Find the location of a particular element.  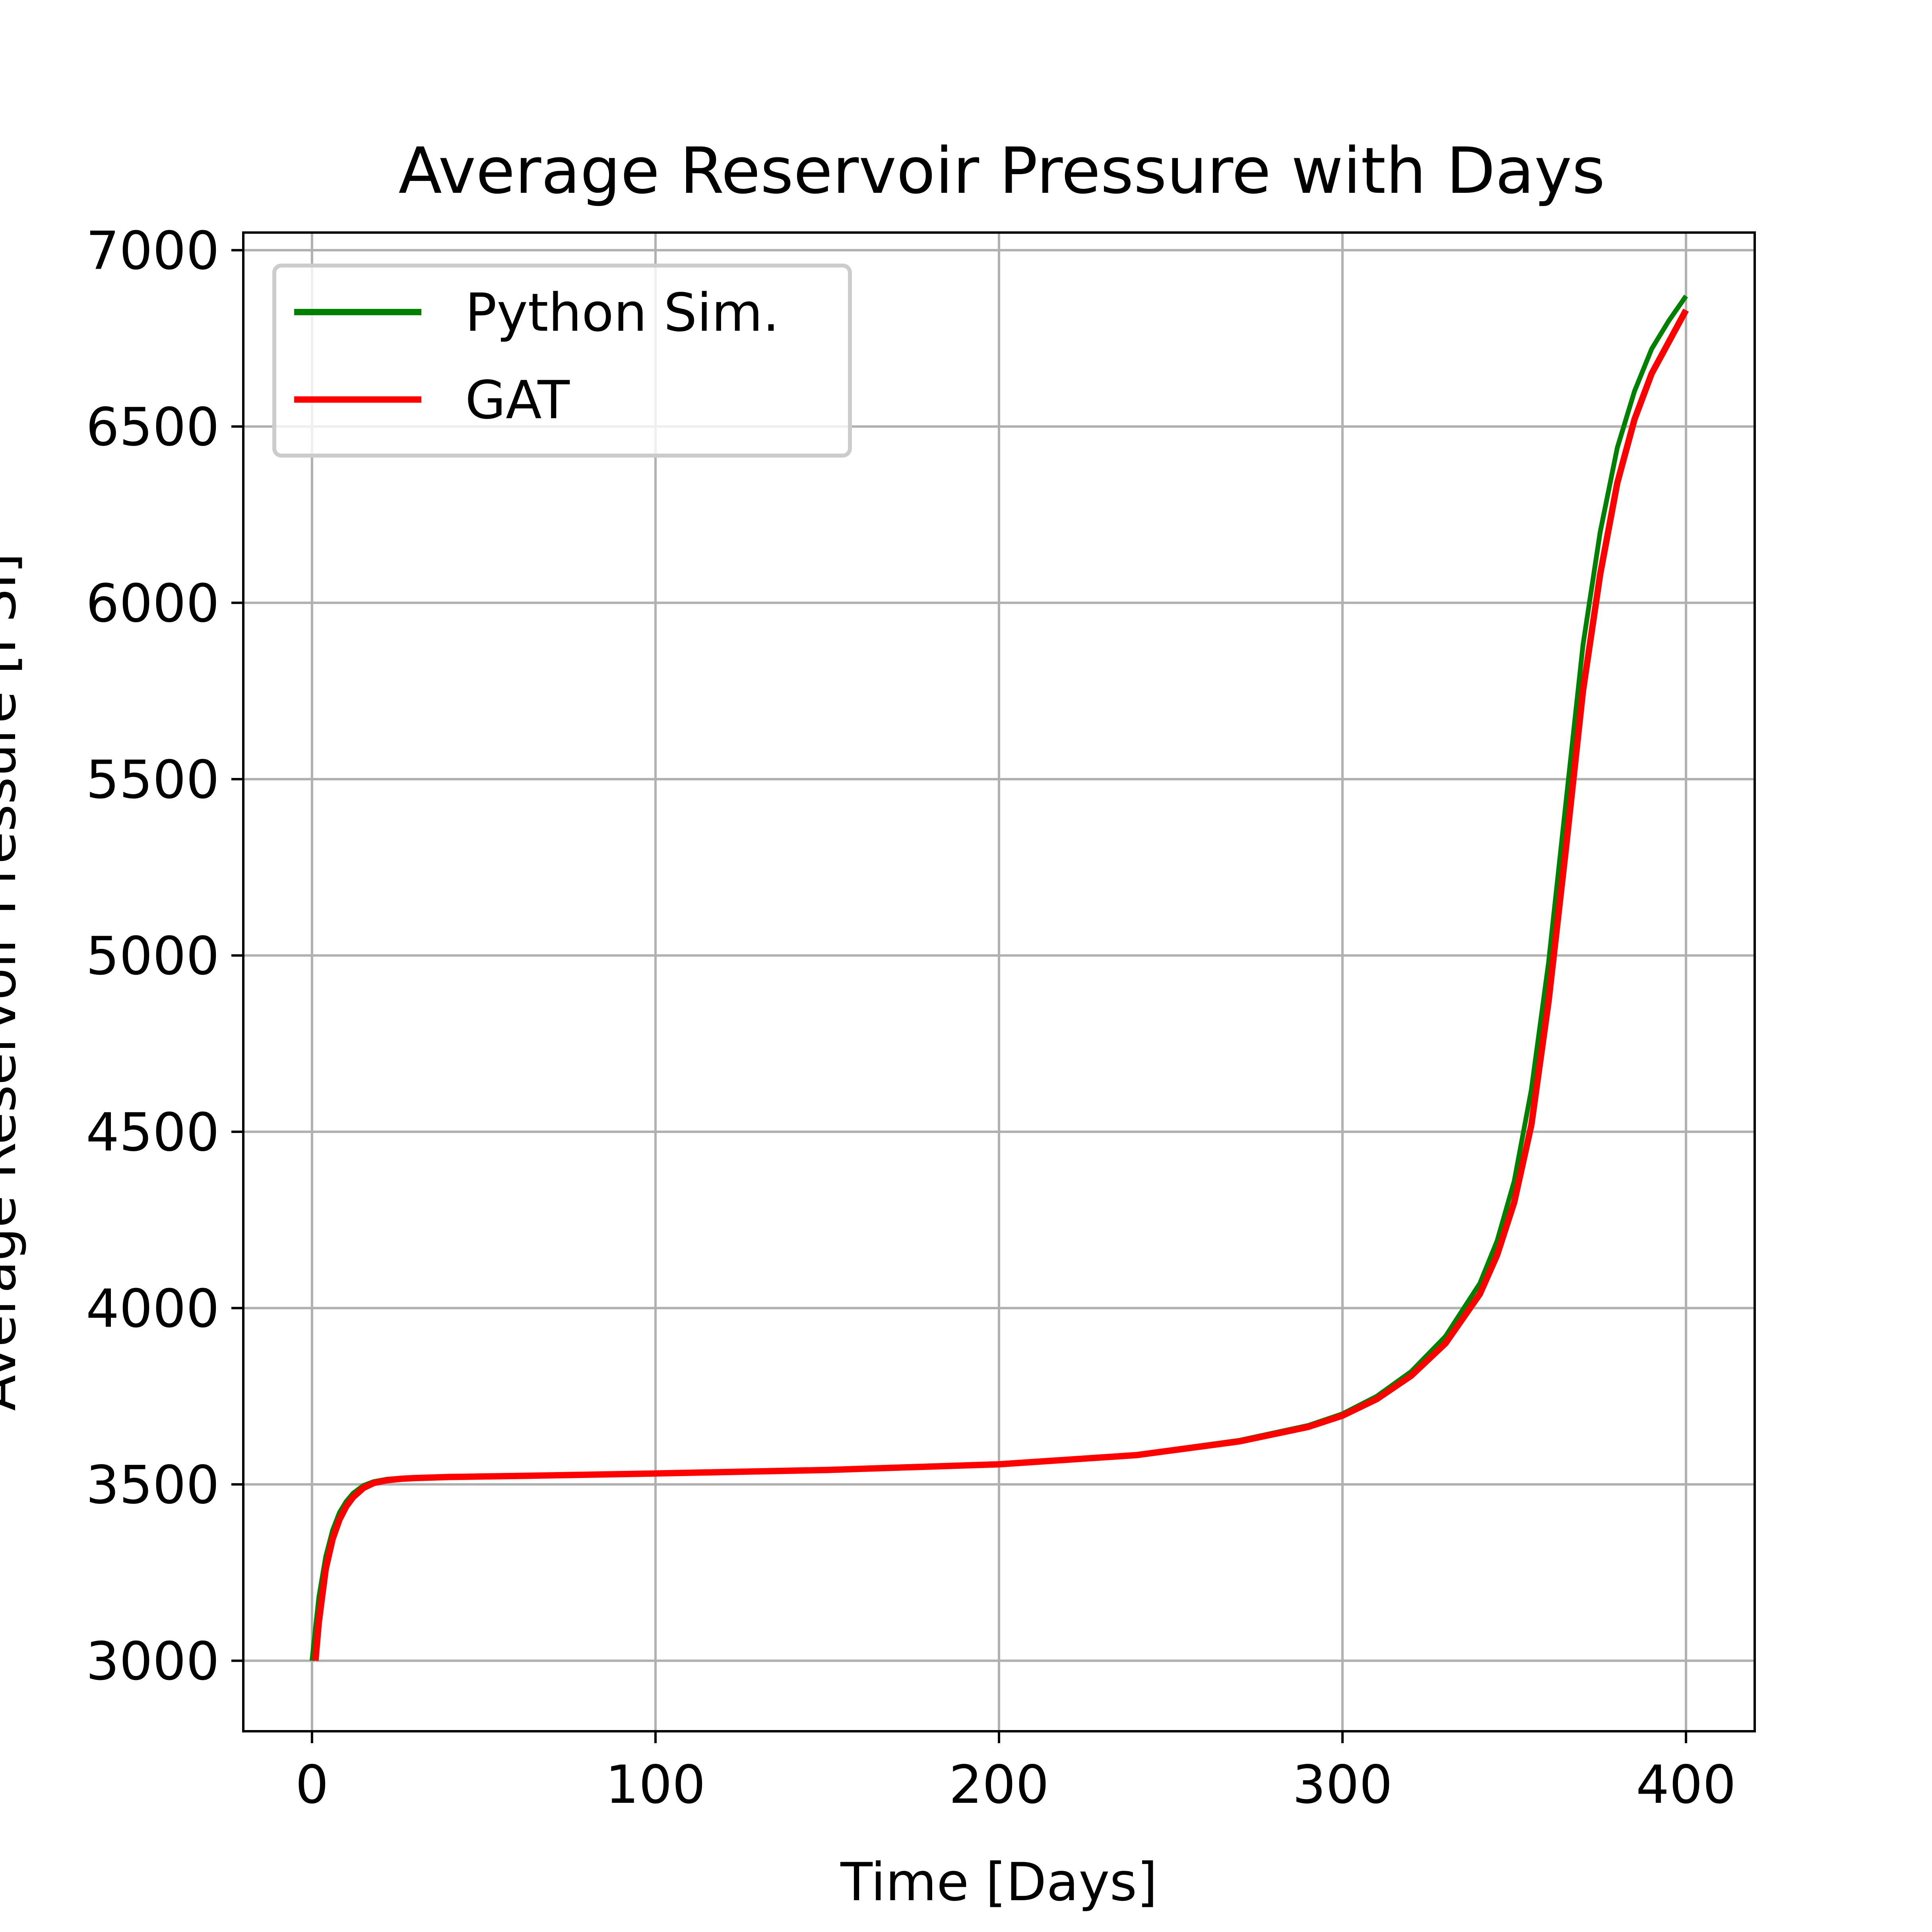

y-tick-label: 5500 is located at coordinates (152, 780).